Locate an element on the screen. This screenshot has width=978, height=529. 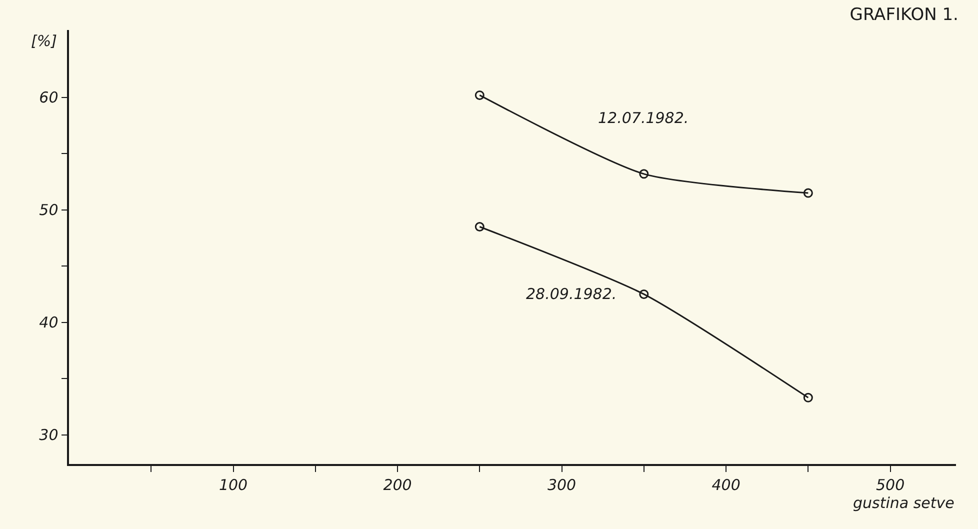
y-tick-label: 40 is located at coordinates (48, 323).